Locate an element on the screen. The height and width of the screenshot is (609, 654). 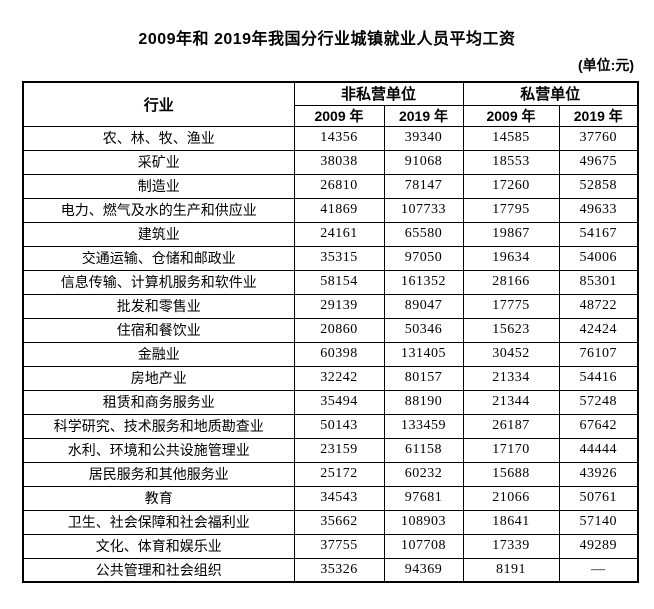
value-cell: 76107 is located at coordinates (598, 354).